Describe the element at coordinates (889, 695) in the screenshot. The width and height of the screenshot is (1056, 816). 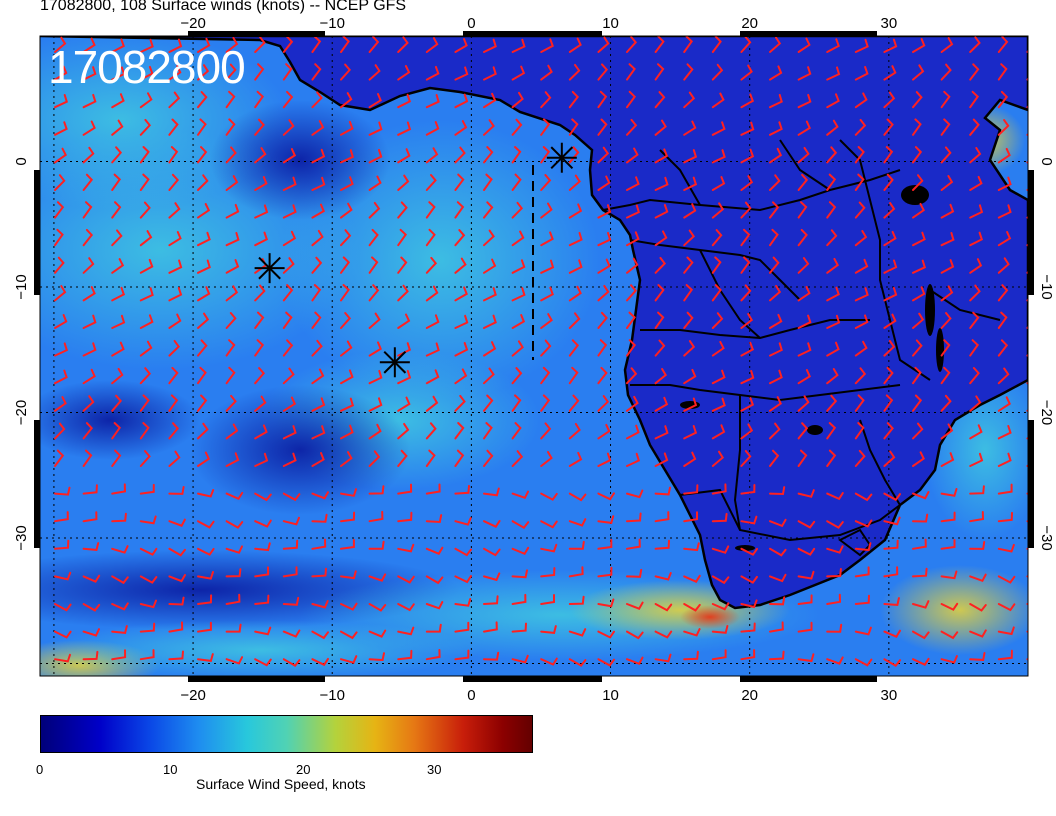
I see `lon-tick-label: 30` at that location.